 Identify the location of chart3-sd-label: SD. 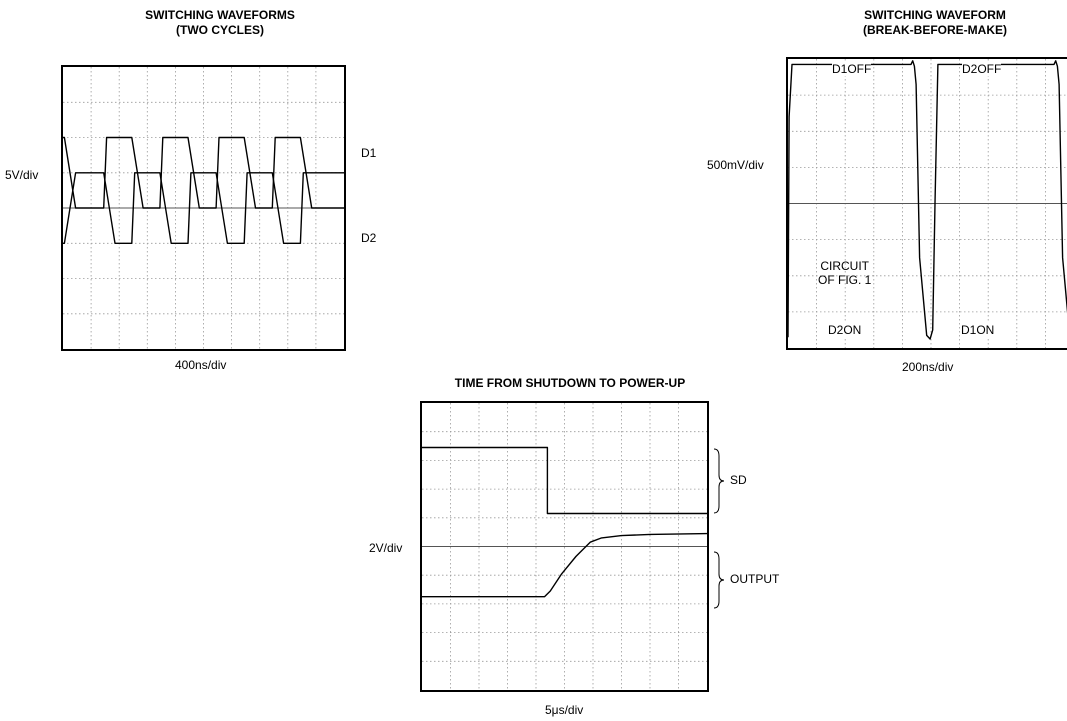
(738, 480).